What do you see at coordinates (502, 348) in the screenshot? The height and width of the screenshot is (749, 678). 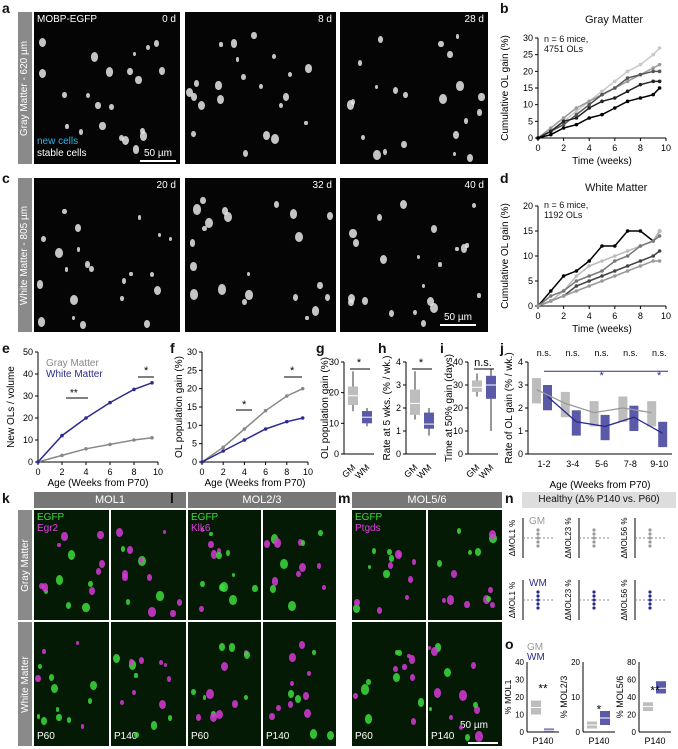 I see `panel-label-j: j` at bounding box center [502, 348].